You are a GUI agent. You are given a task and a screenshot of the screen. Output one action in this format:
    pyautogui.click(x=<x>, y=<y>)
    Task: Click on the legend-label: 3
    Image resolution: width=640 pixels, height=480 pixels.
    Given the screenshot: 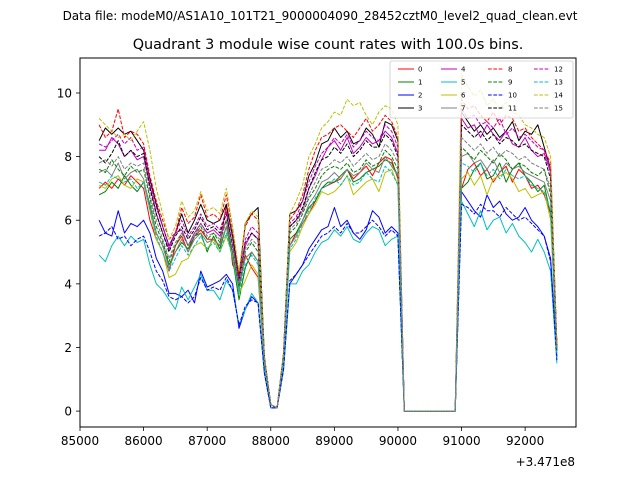 What is the action you would take?
    pyautogui.click(x=420, y=109)
    